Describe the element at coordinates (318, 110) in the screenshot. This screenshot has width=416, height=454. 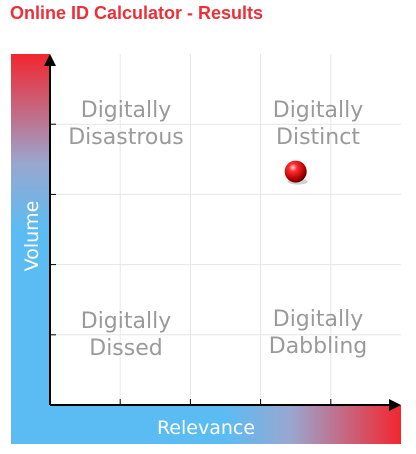
I see `quadrant-top-right-line1: Digitally` at that location.